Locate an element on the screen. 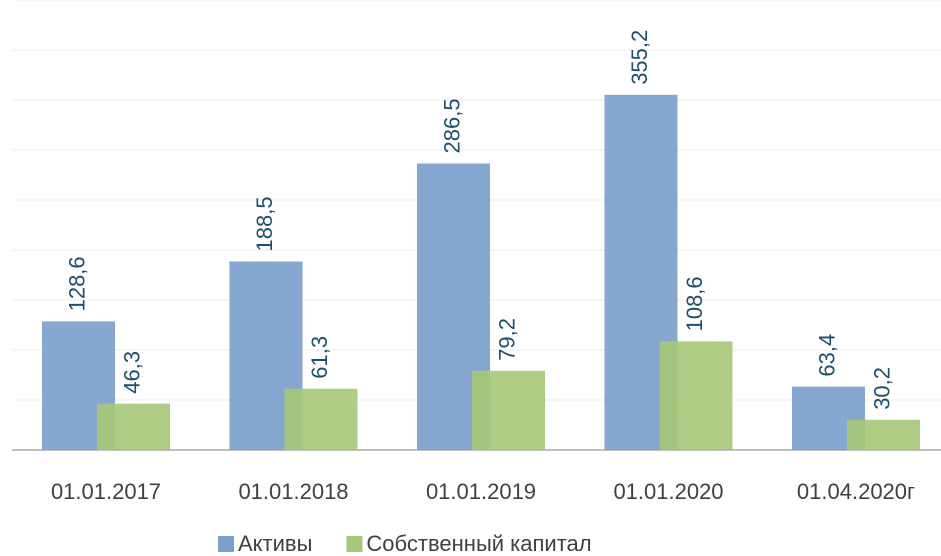  data-label: 128,6 is located at coordinates (76, 283).